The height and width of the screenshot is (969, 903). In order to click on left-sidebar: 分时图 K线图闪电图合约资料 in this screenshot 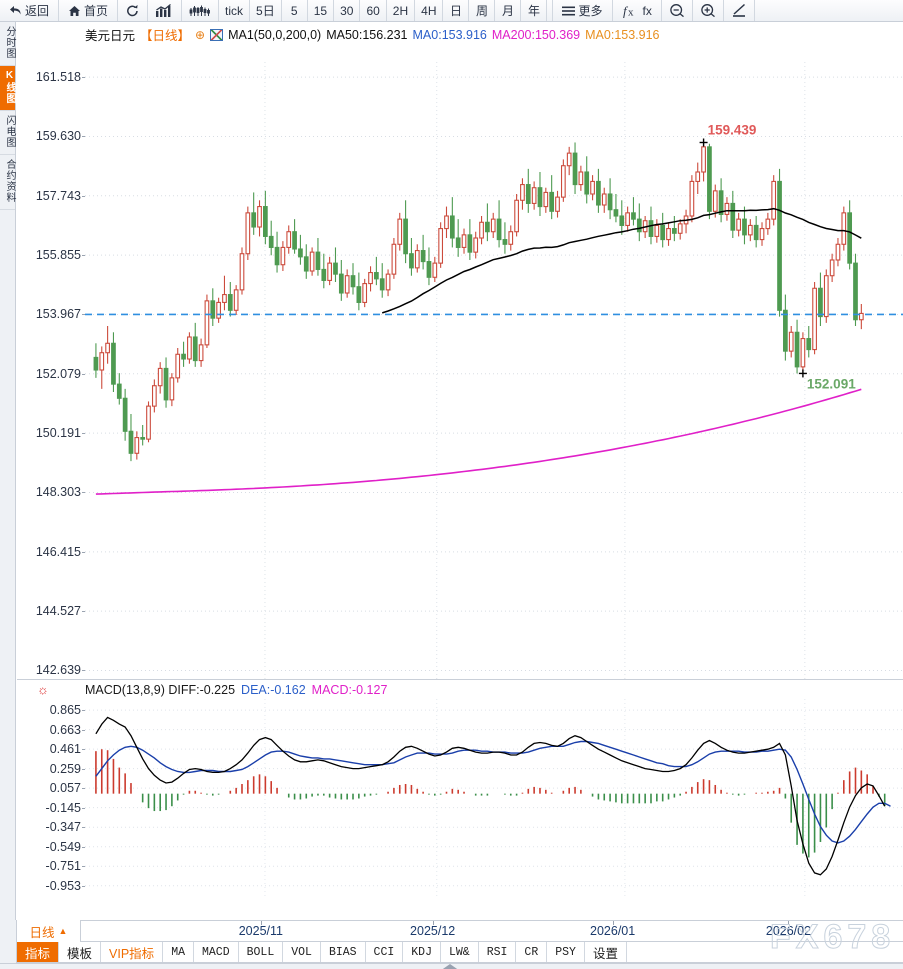, I will do `click(8, 471)`.